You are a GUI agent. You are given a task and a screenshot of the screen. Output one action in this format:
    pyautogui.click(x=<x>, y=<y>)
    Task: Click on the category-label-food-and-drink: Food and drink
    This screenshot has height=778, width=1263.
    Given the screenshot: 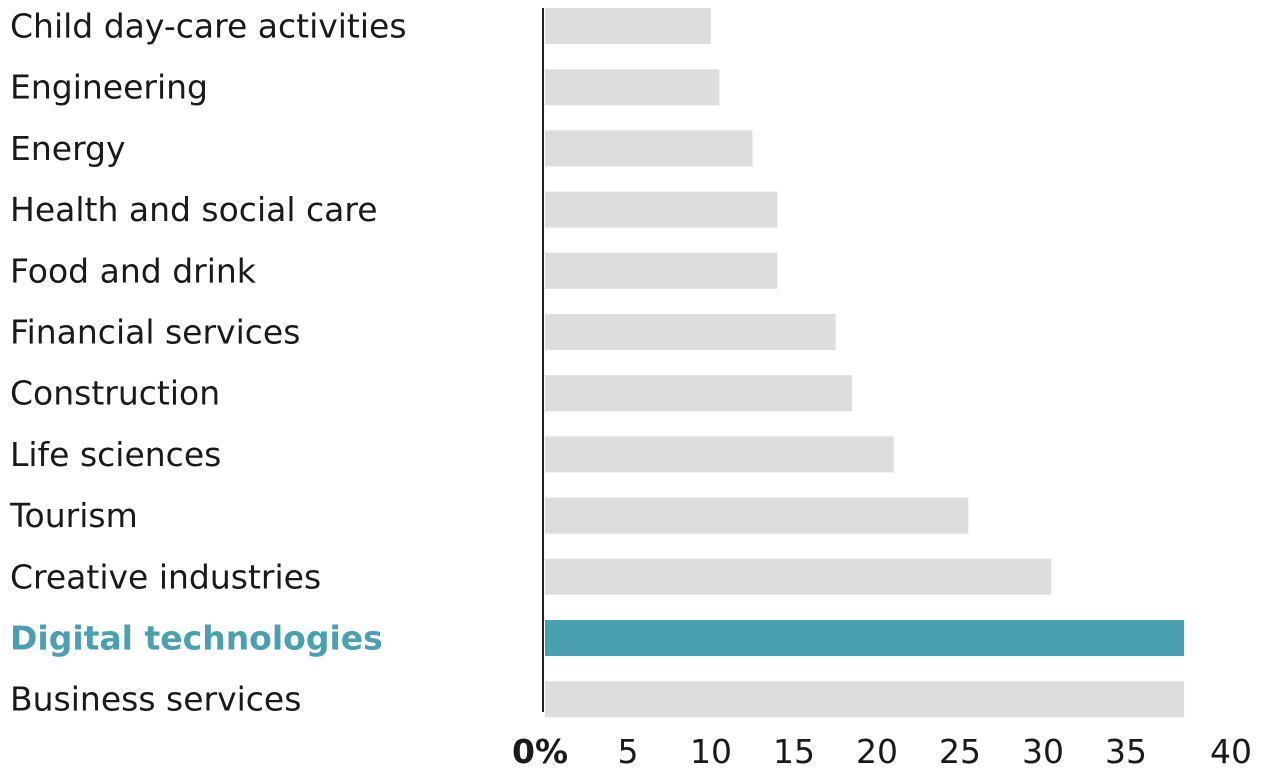 What is the action you would take?
    pyautogui.click(x=133, y=270)
    